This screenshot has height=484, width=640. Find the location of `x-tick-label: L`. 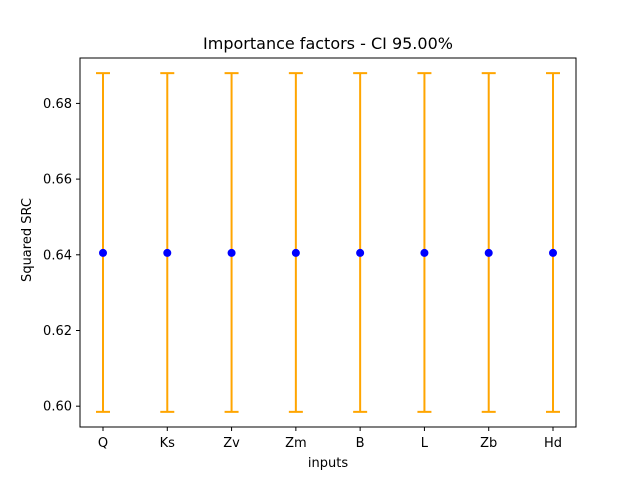

x-tick-label: L is located at coordinates (425, 443).